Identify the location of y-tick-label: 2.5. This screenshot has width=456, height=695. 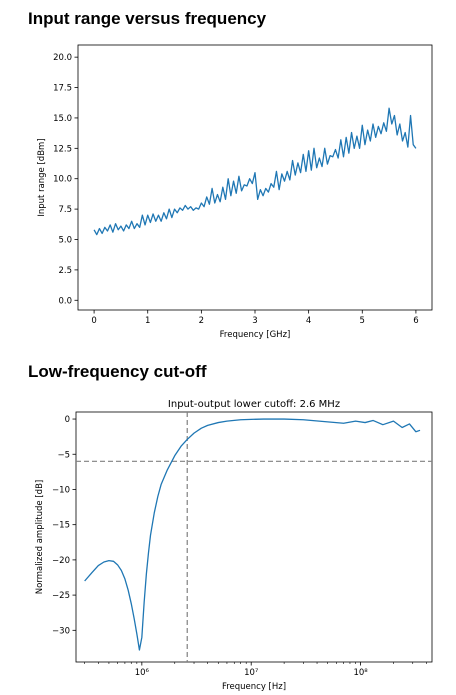
(65, 271).